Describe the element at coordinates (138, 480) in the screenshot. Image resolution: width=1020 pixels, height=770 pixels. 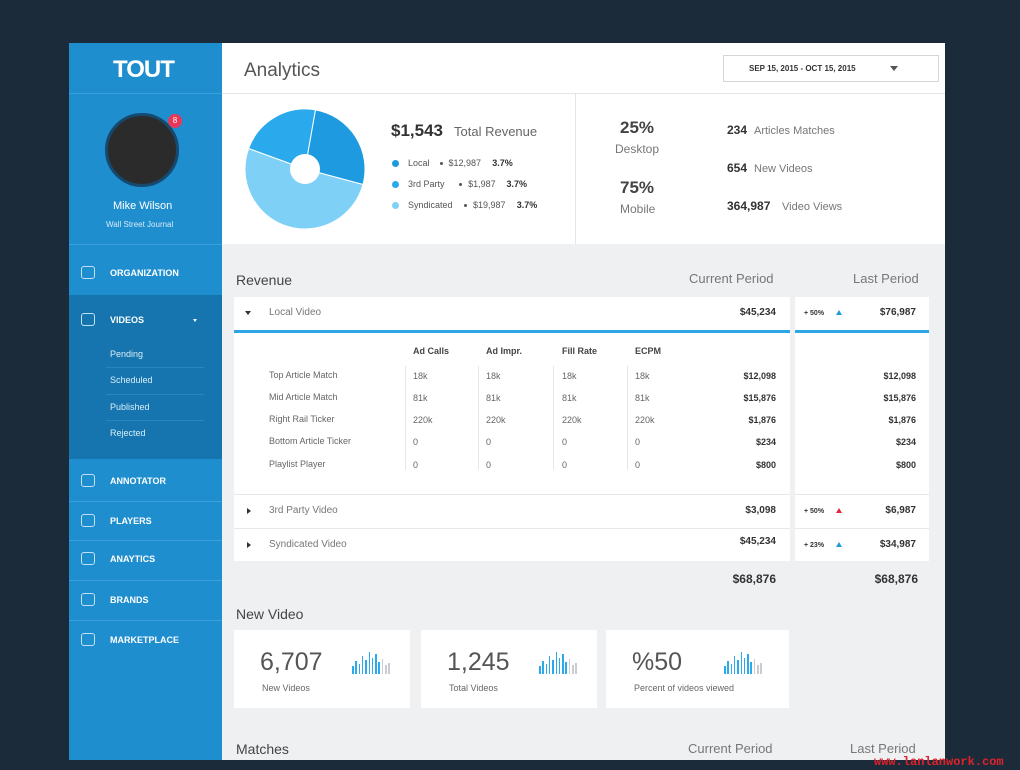
I see `nav-item: ANNOTATOR` at that location.